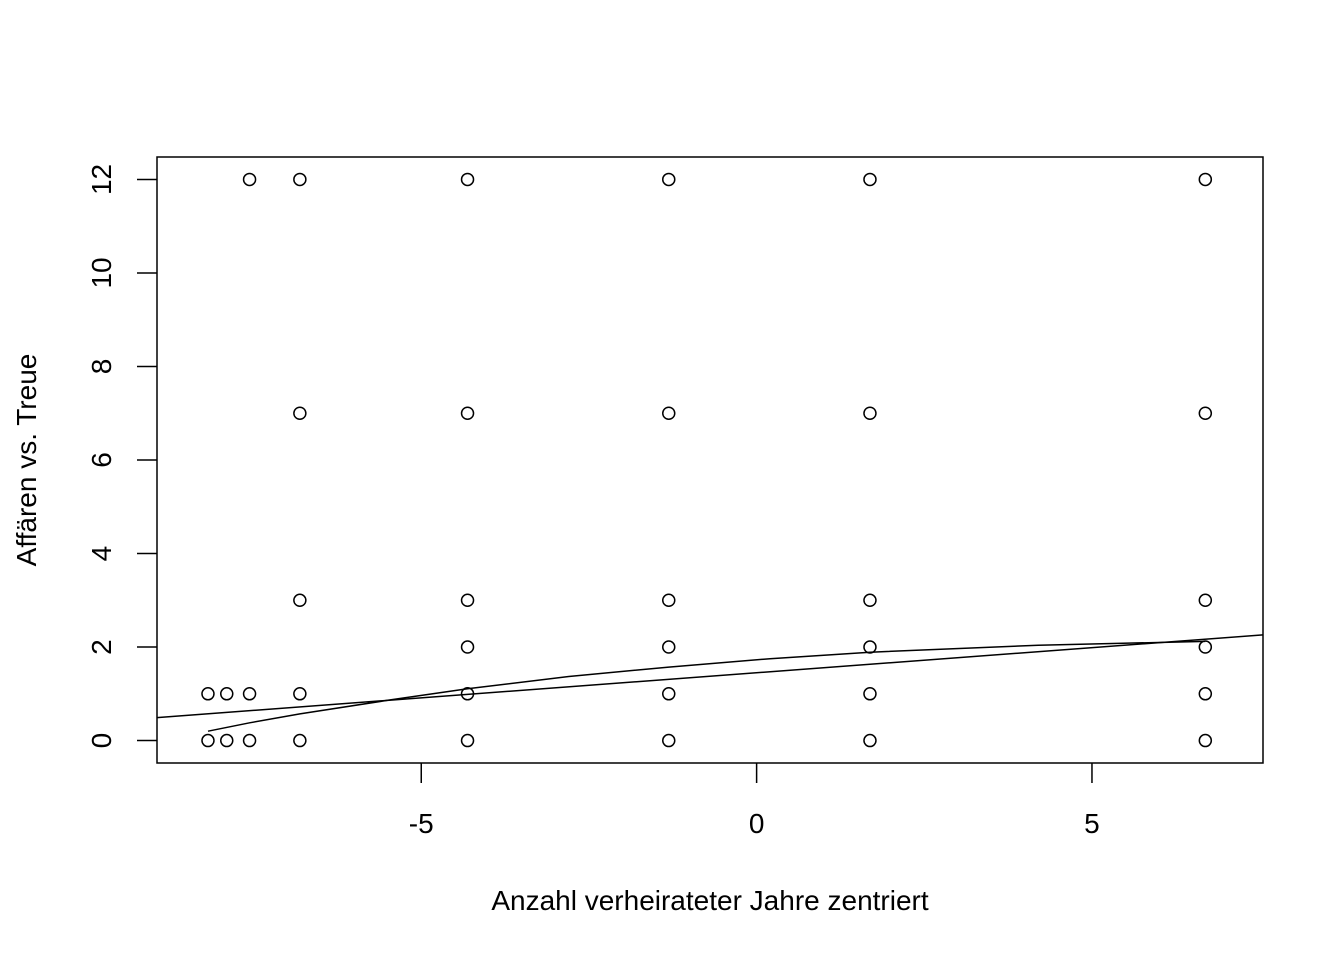 This screenshot has height=960, width=1344. I want to click on y-tick-label: 10, so click(101, 272).